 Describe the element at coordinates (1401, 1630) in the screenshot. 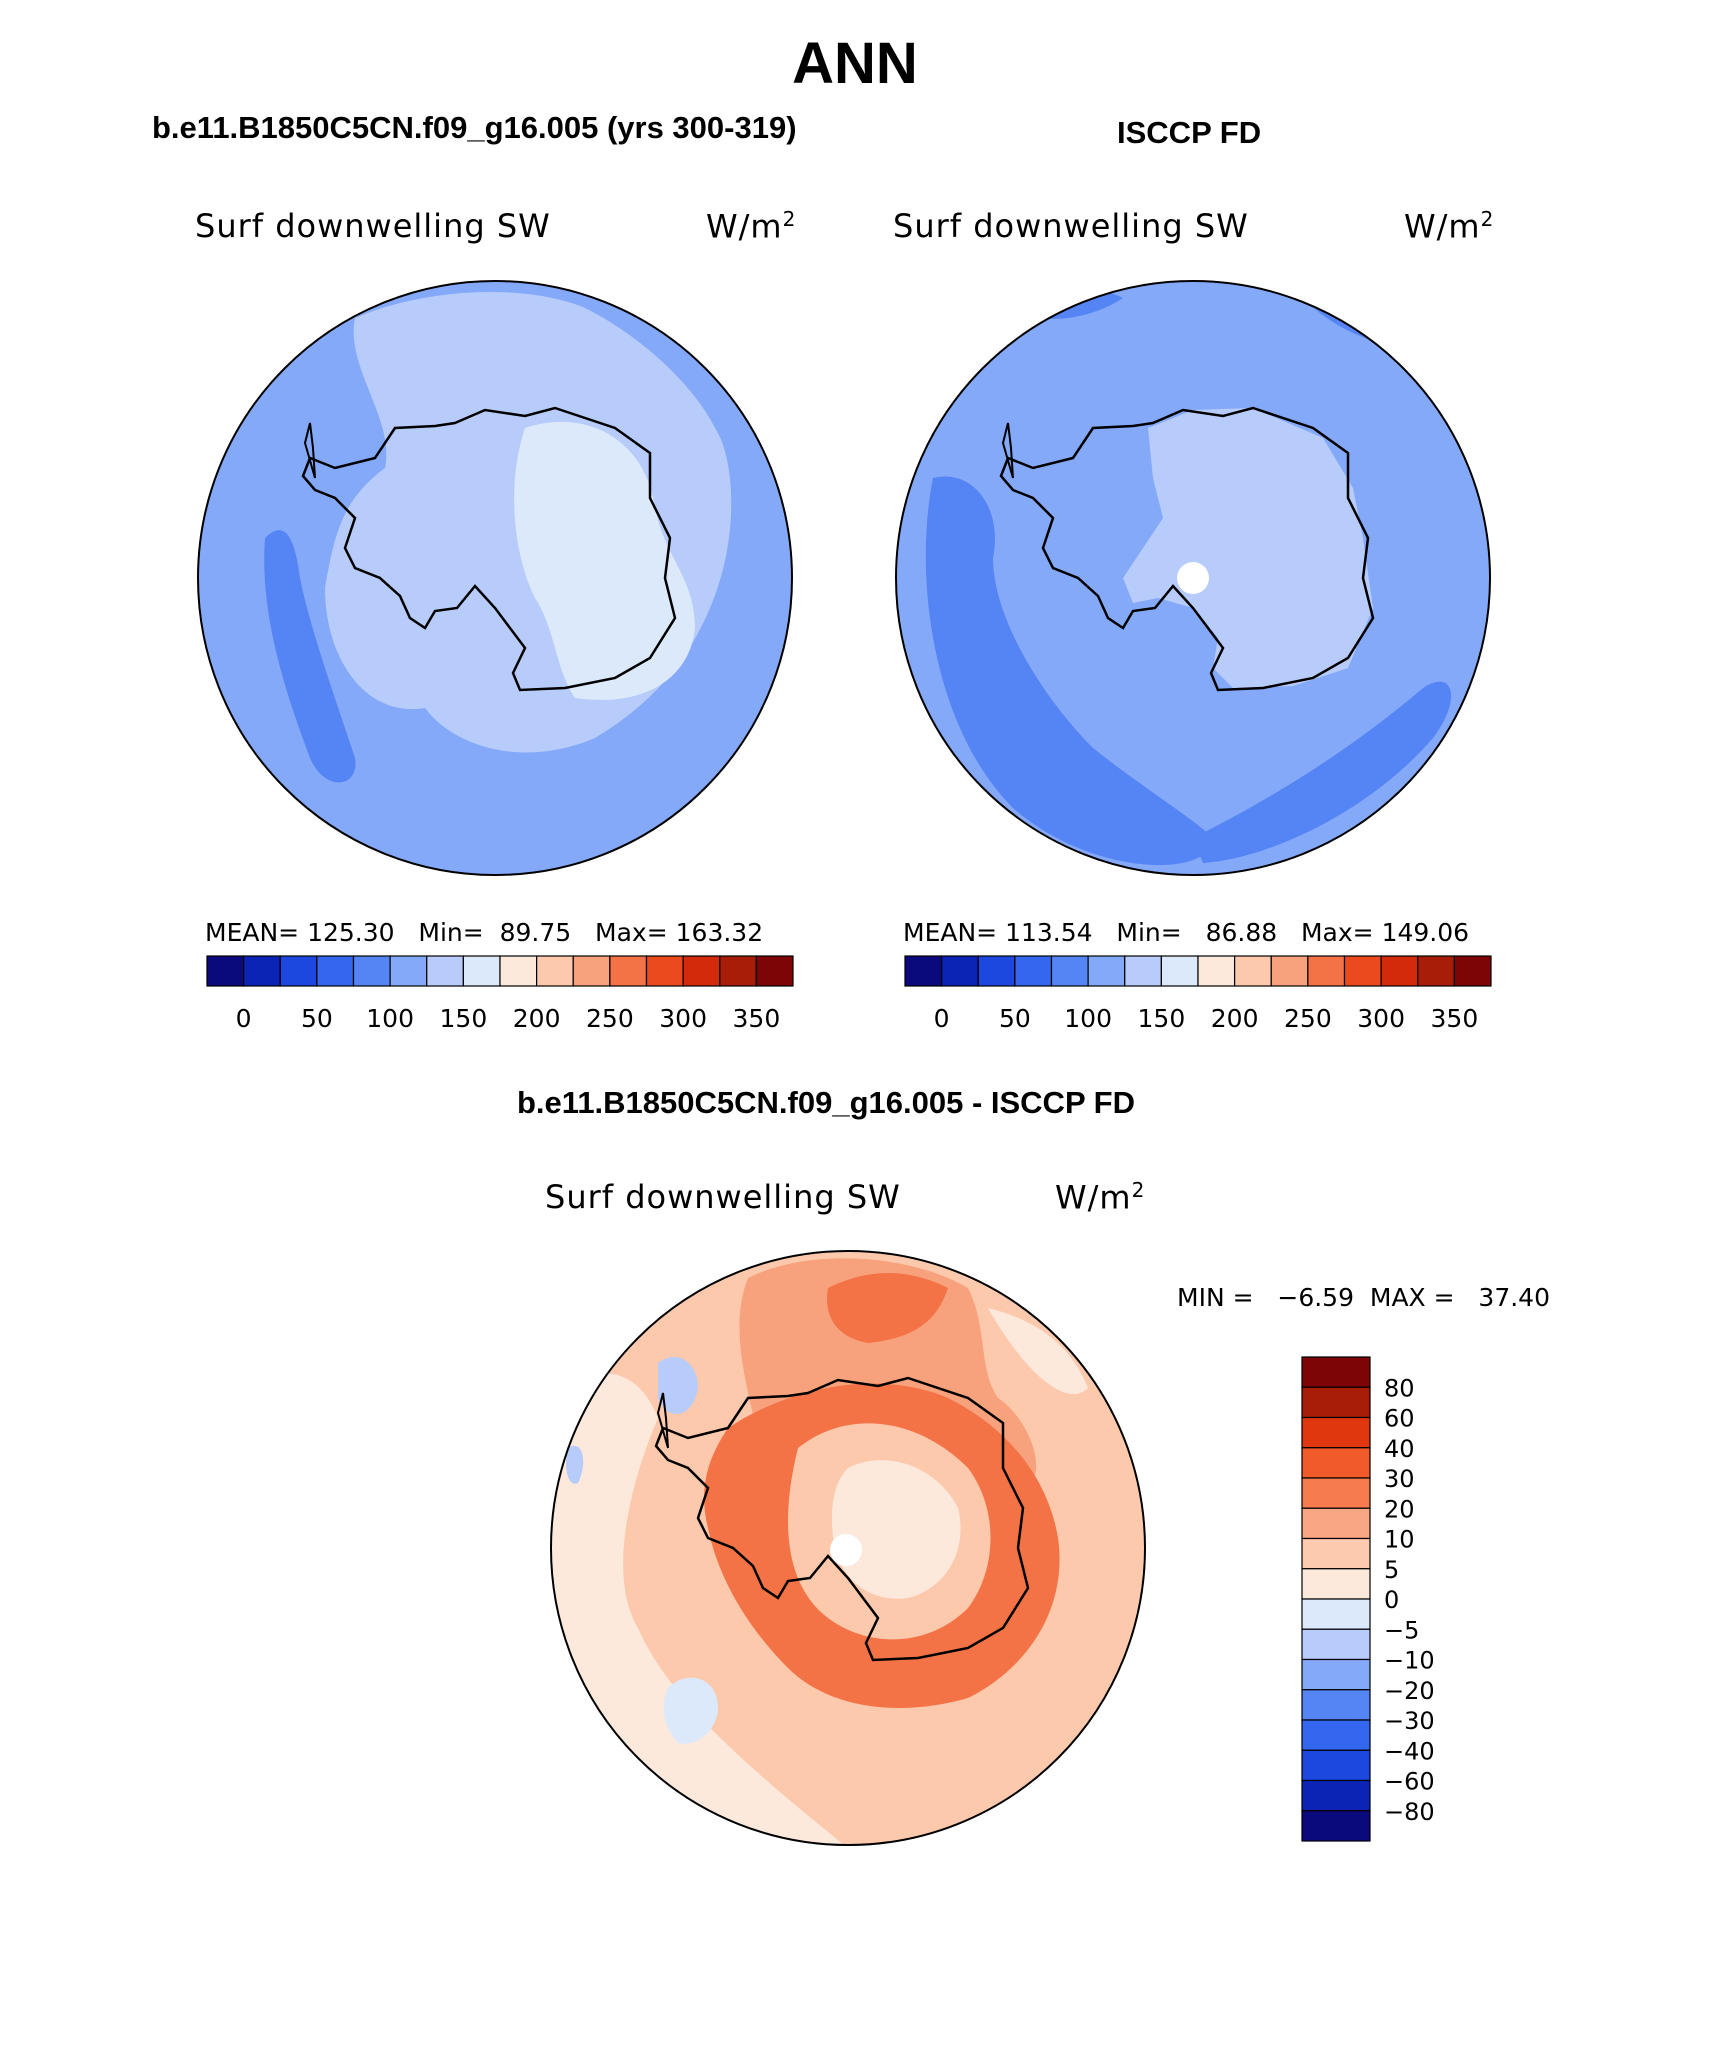

I see `diff-colorbar-tick-label: −5` at that location.